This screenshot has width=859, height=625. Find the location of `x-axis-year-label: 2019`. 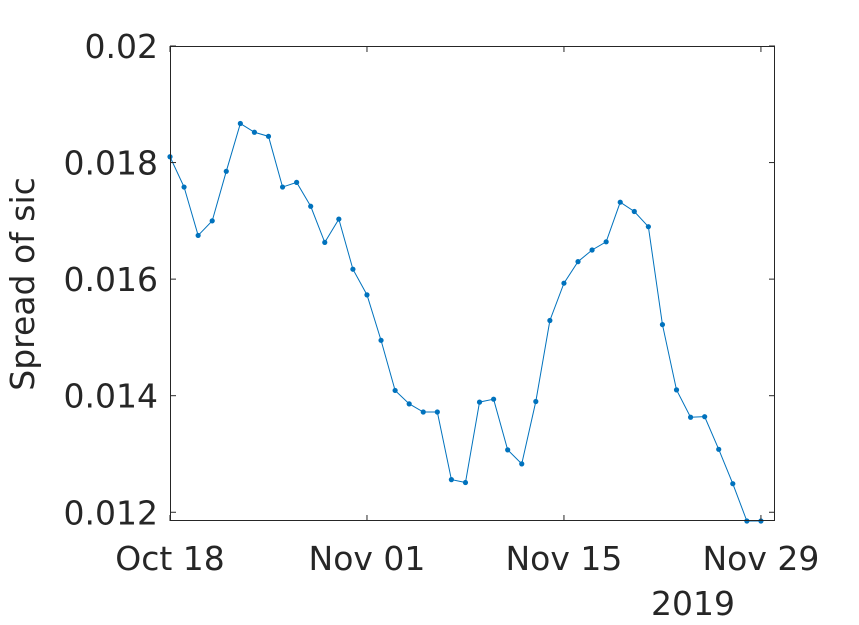

x-axis-year-label: 2019 is located at coordinates (693, 603).